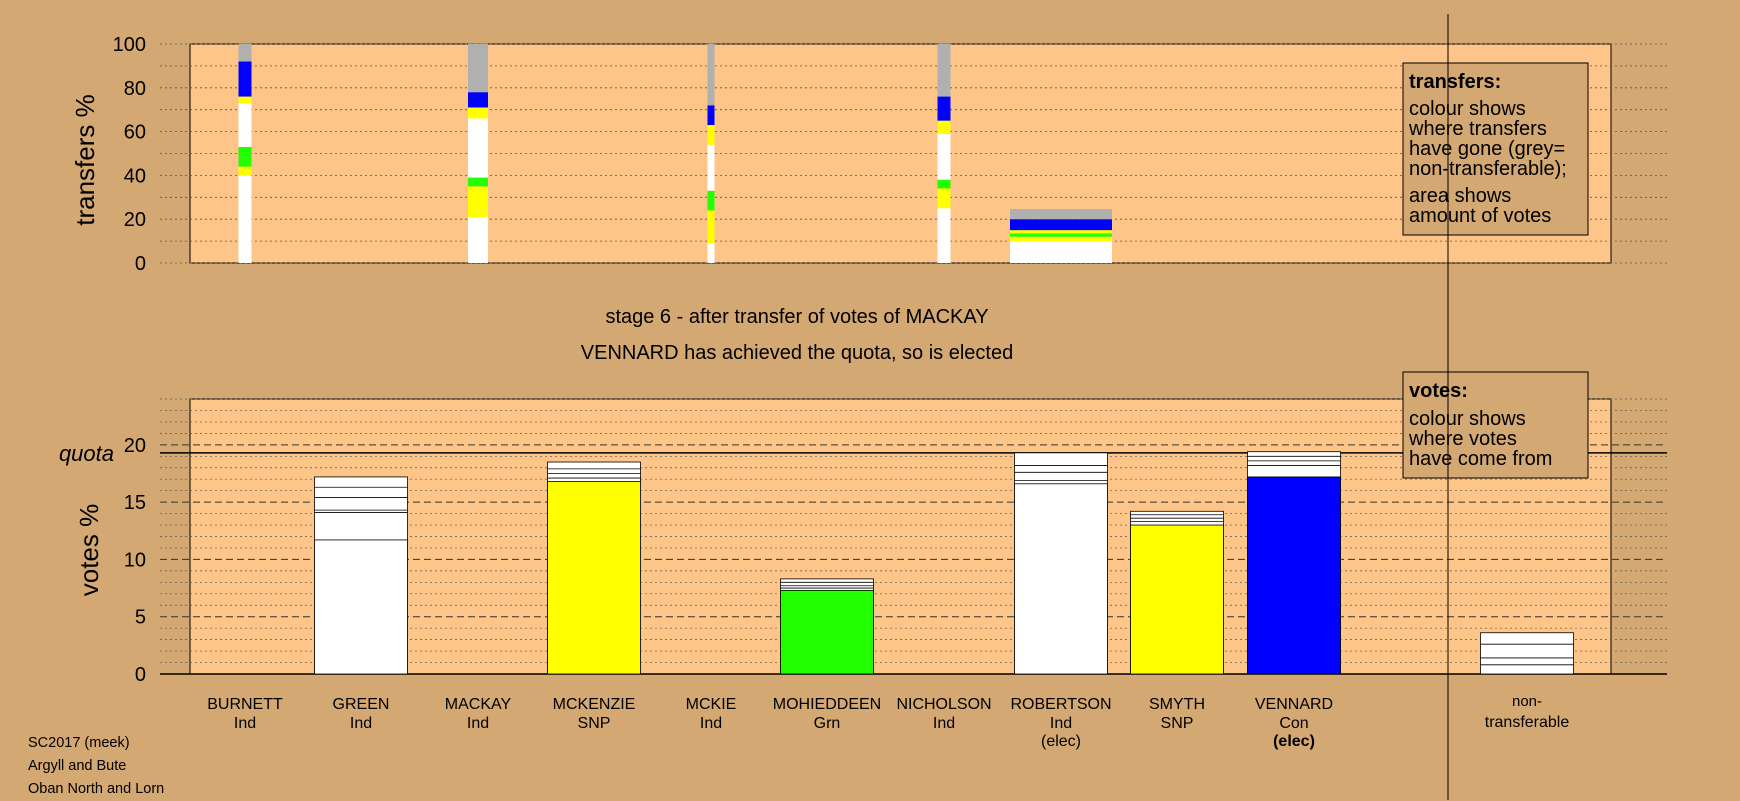 The height and width of the screenshot is (801, 1740). What do you see at coordinates (1455, 82) in the screenshot?
I see `transfers-legend-title: transfers:` at bounding box center [1455, 82].